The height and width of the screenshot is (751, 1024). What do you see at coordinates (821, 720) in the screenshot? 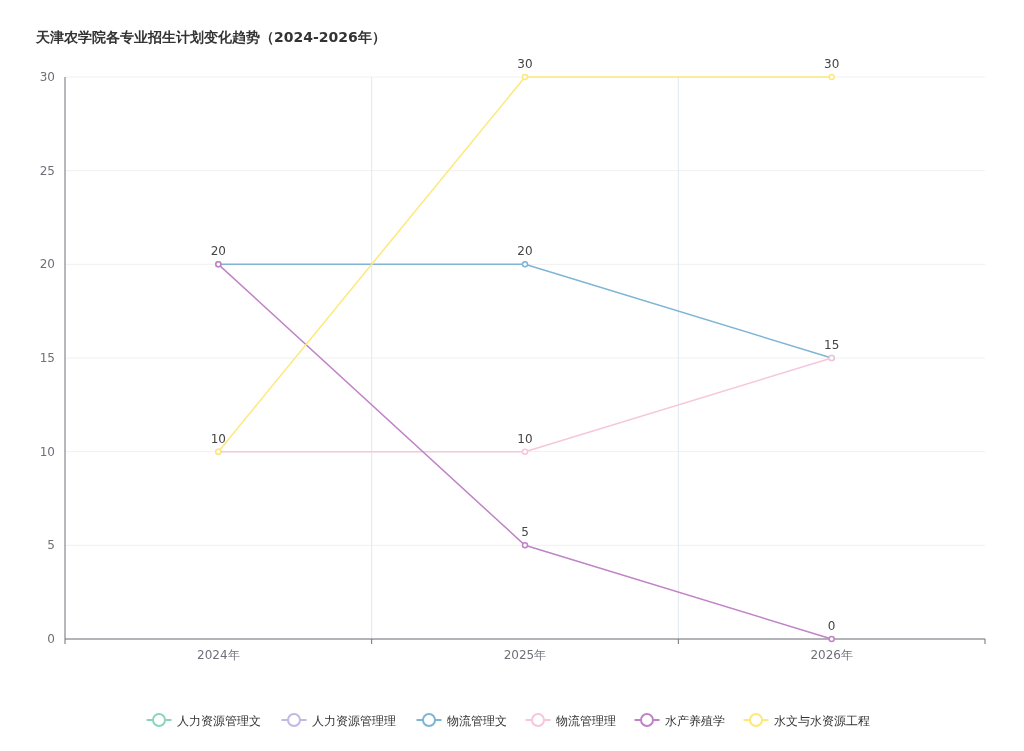
I see `legend-label: 水文与水资源工程` at bounding box center [821, 720].